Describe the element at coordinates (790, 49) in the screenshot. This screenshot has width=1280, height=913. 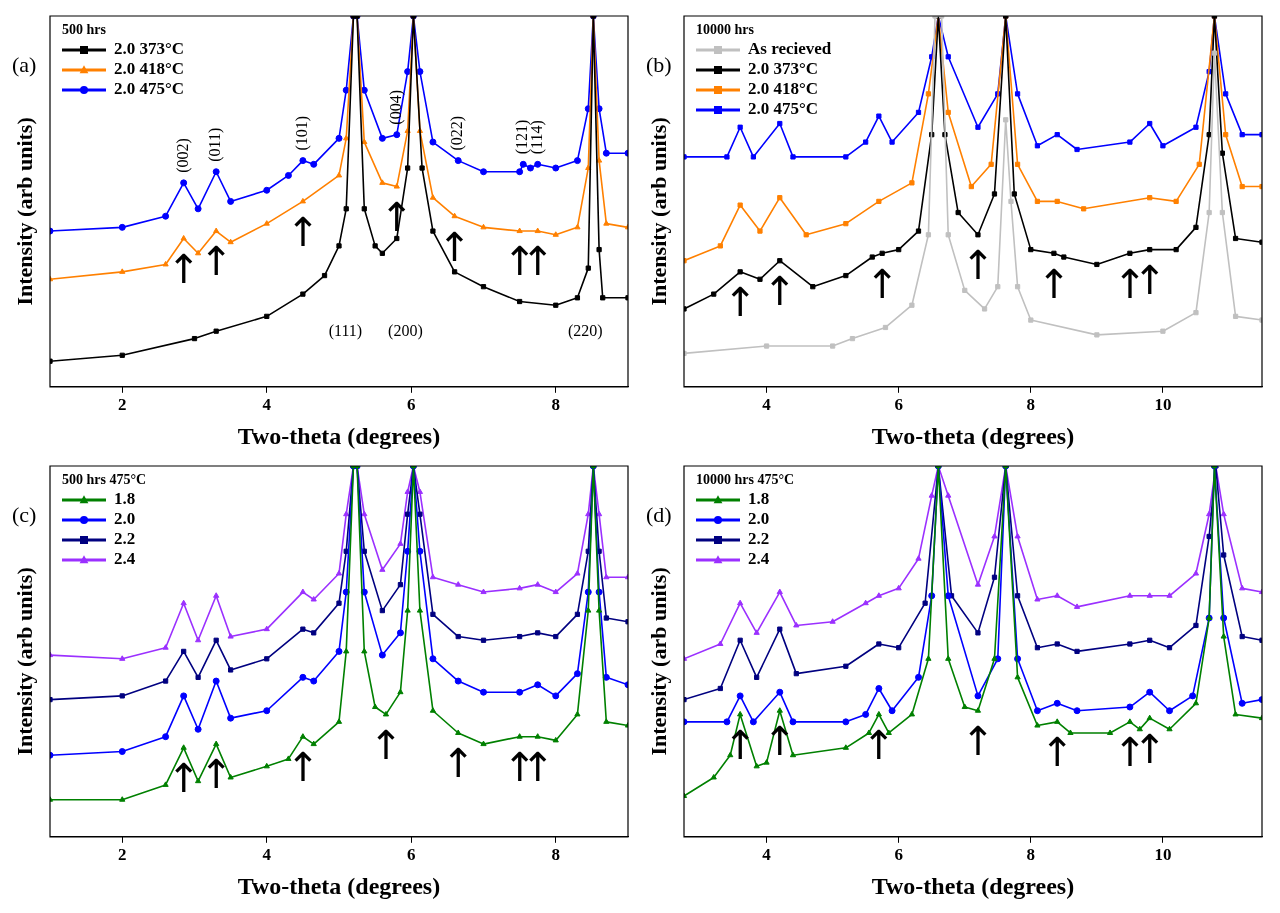
I see `legend-label: As recieved` at that location.